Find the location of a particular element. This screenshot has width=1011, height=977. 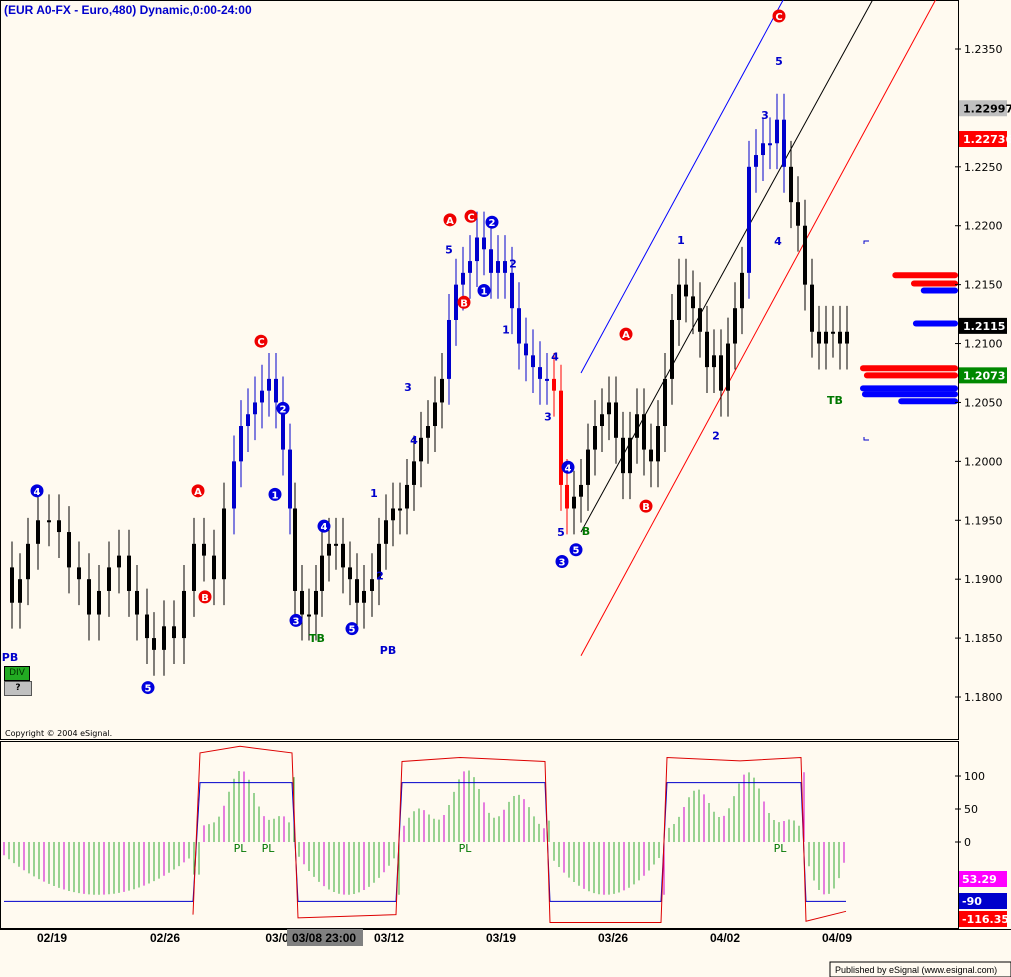

price-tag: 1.22736 is located at coordinates (987, 139).